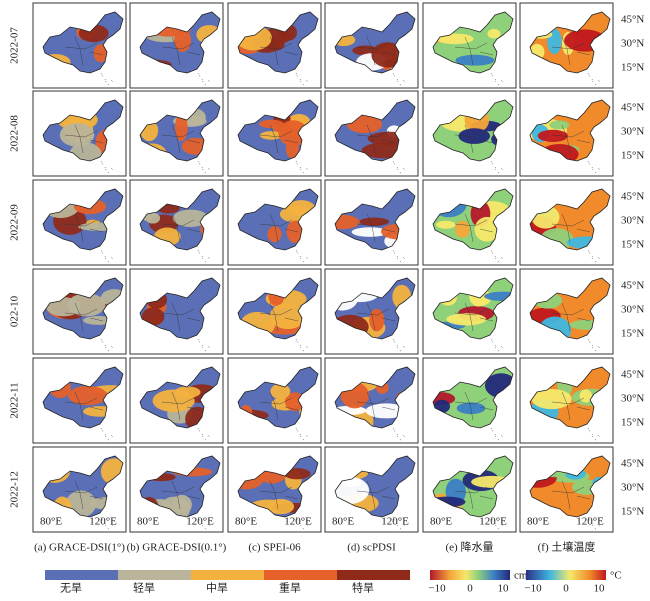 Image resolution: width=650 pixels, height=601 pixels. Describe the element at coordinates (15, 222) in the screenshot. I see `row-label: 2022-09` at that location.